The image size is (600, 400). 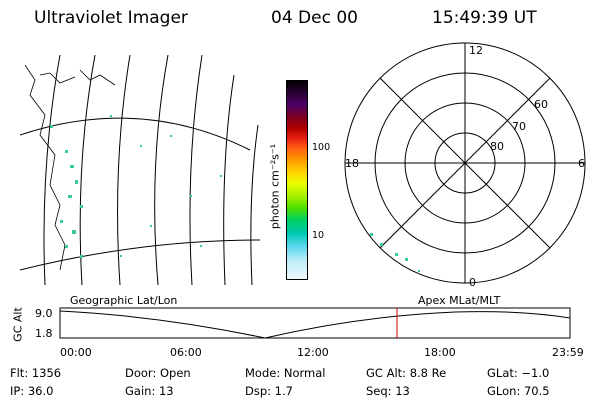 I want to click on polar-aurora, so click(x=395, y=252).